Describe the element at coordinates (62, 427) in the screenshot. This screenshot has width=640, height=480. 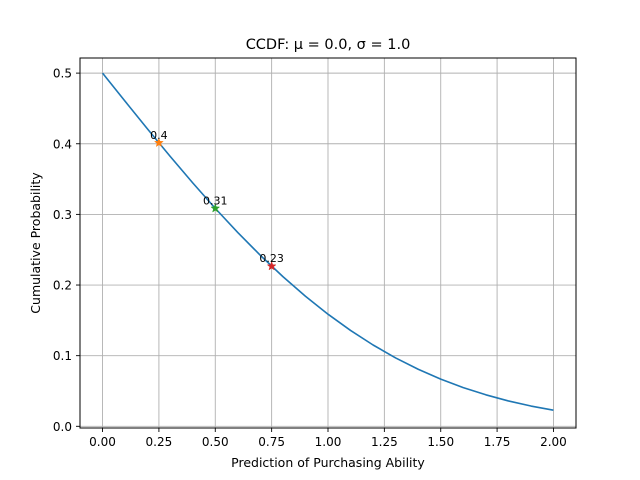
I see `y-tick-label: 0.0` at that location.